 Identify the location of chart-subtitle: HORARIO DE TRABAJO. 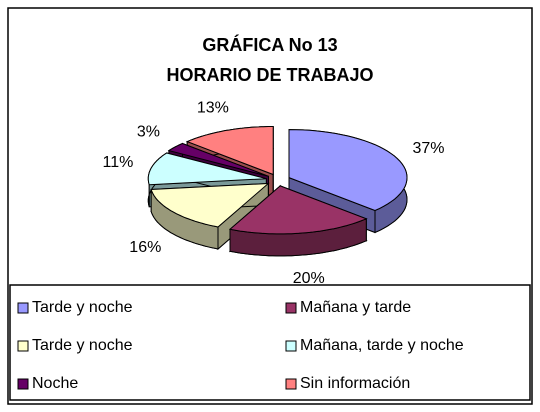
(269, 75).